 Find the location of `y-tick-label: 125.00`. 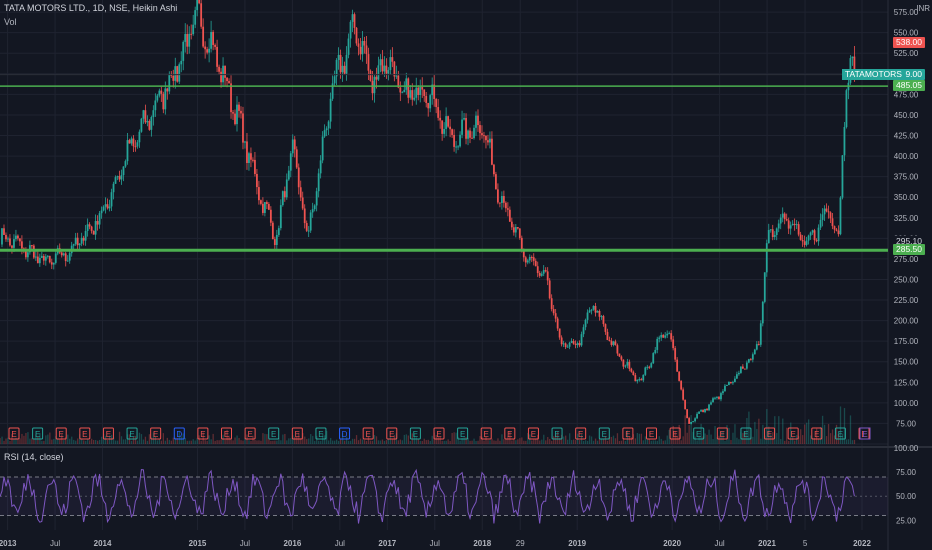

y-tick-label: 125.00 is located at coordinates (906, 382).